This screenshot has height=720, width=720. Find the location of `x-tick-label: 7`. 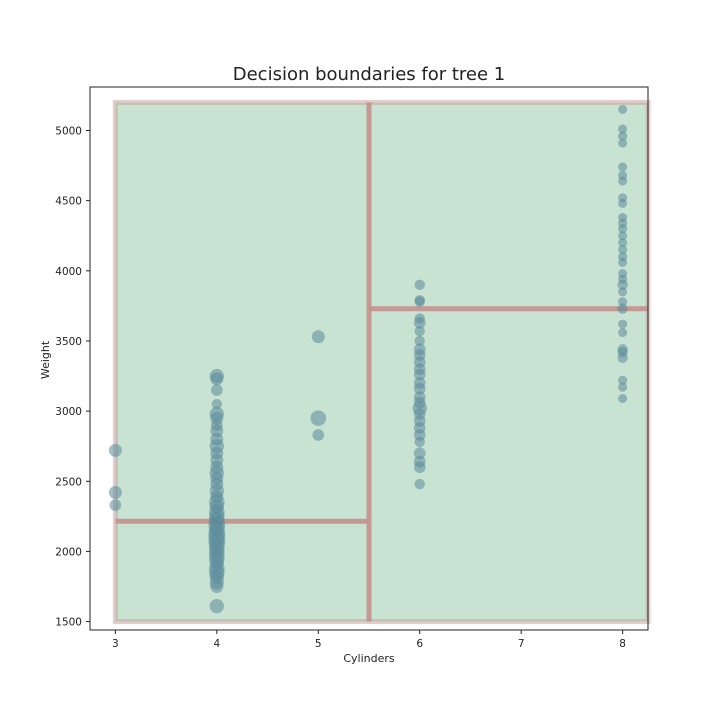

x-tick-label: 7 is located at coordinates (521, 644).